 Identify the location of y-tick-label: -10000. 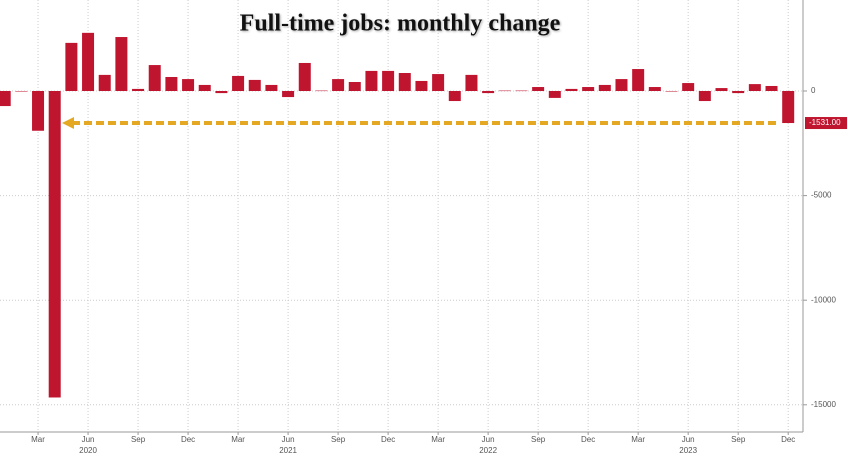
(823, 299).